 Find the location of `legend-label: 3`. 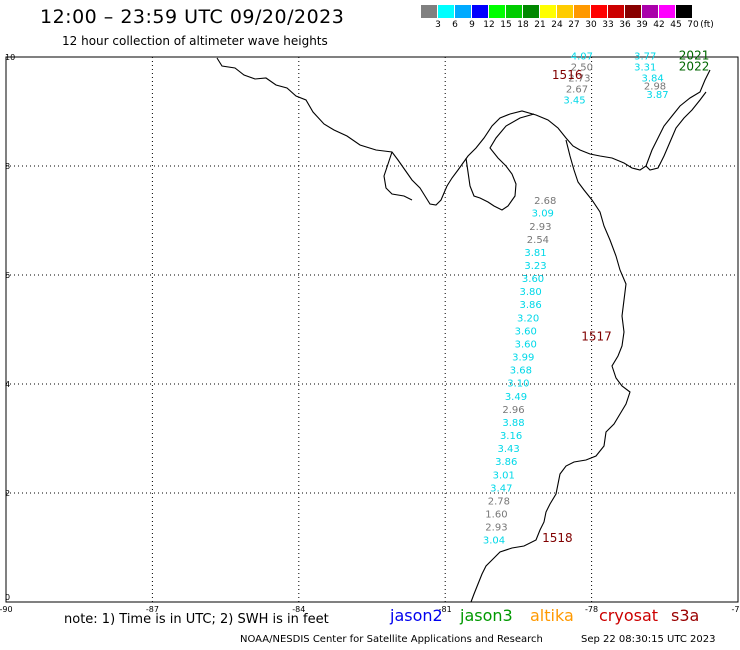

legend-label: 3 is located at coordinates (438, 25).